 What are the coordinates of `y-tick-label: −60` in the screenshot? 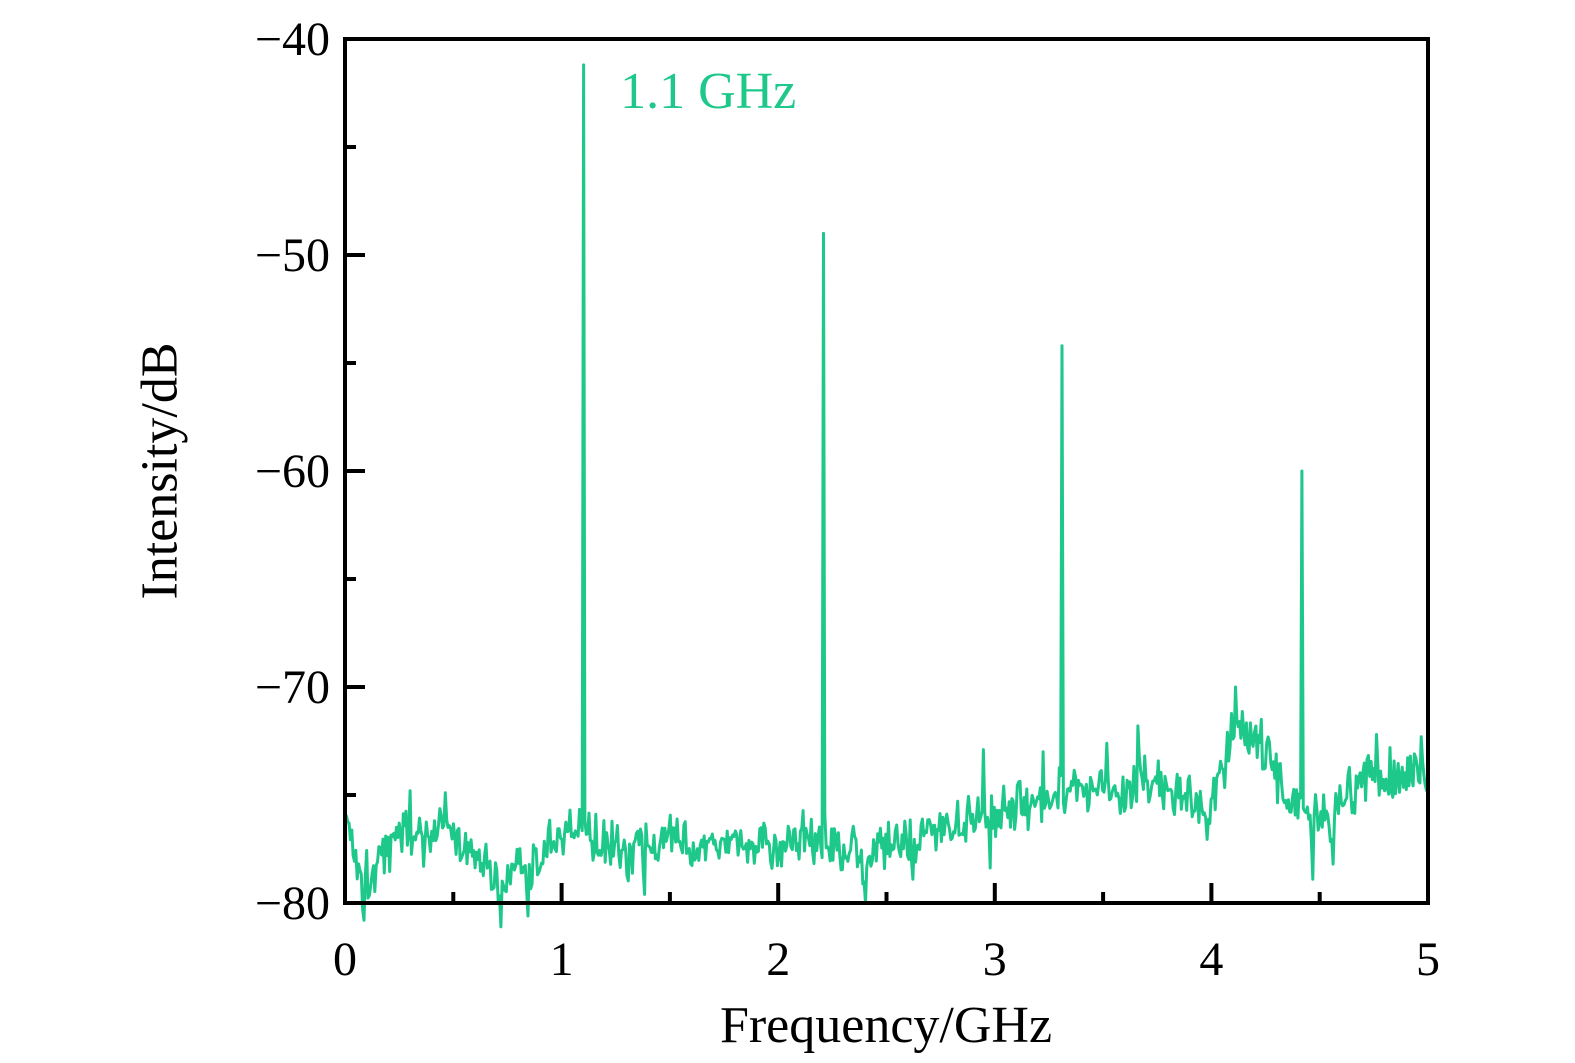 It's located at (292, 471).